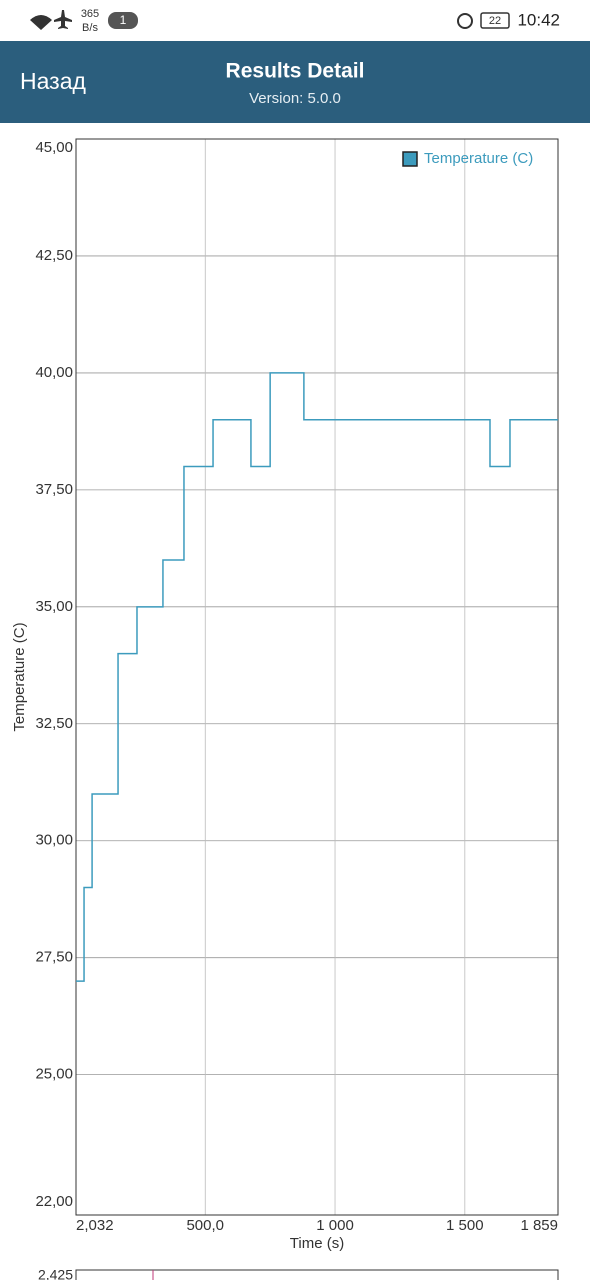 Image resolution: width=590 pixels, height=1280 pixels. I want to click on net-speed: 365, so click(90, 14).